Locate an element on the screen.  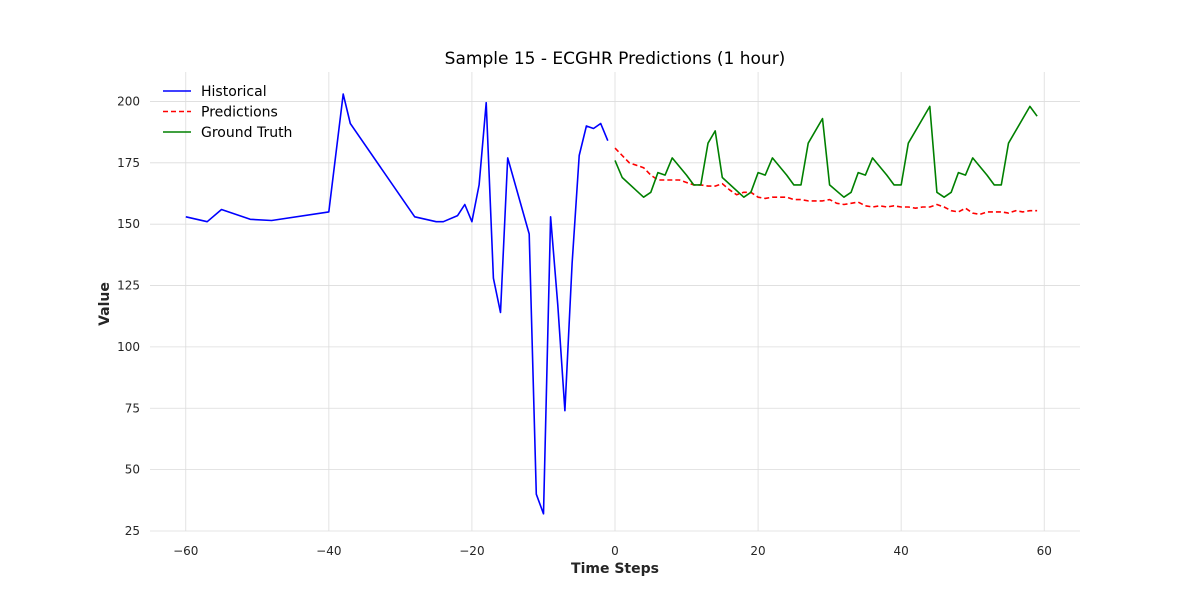
y-tick-label: 150 is located at coordinates (128, 224).